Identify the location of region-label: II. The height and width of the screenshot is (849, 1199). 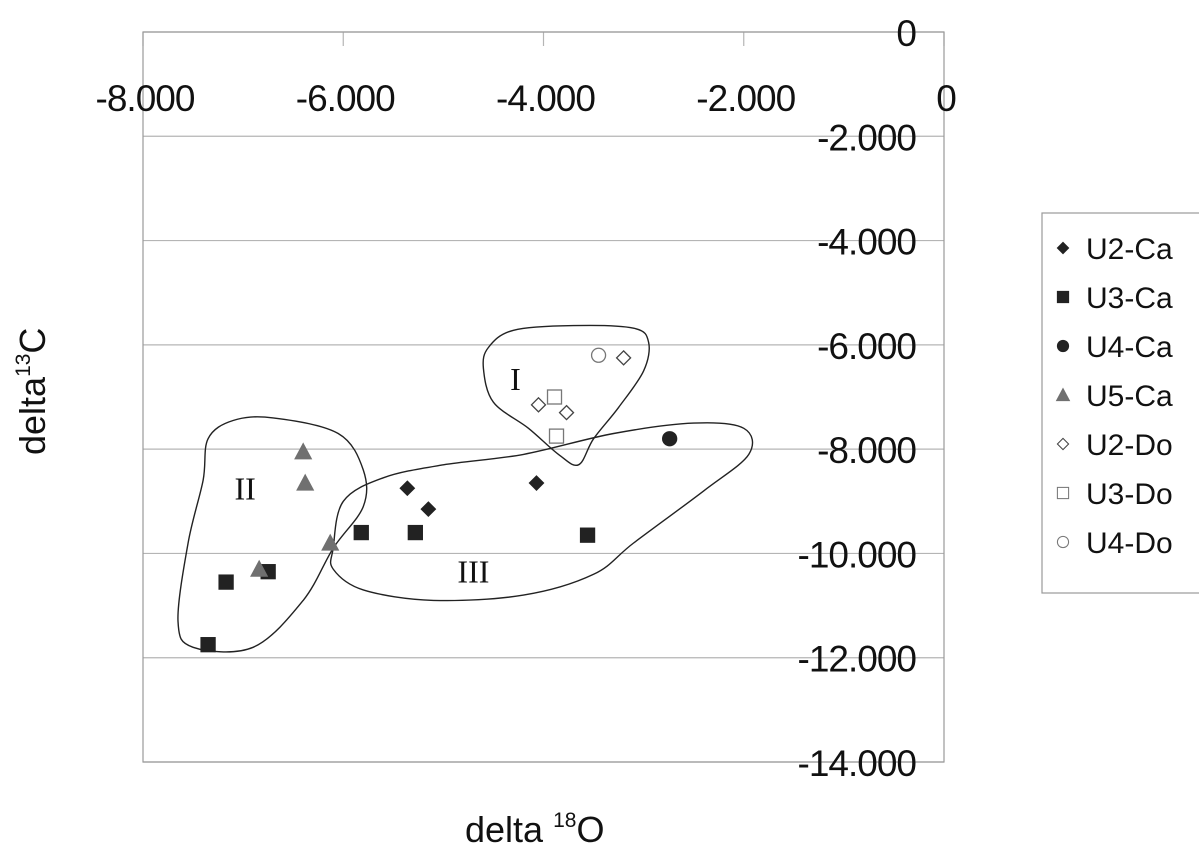
(244, 488).